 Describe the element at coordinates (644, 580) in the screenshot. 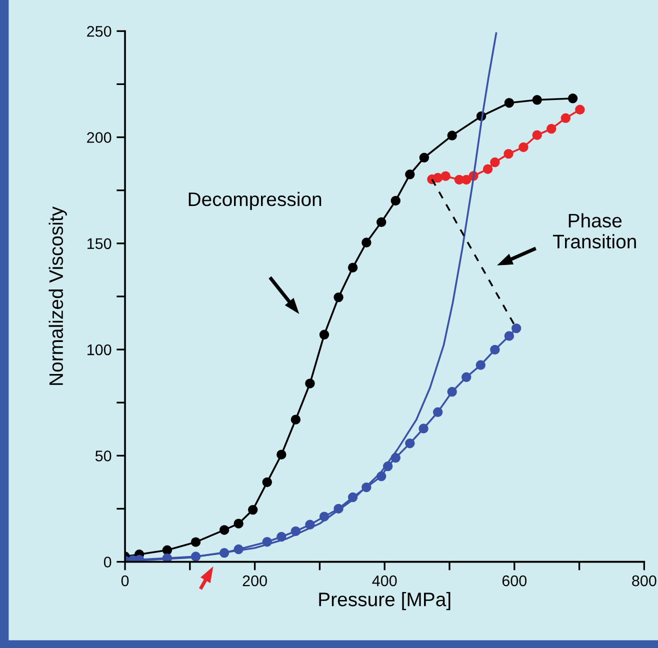

I see `x-tick-label: 800` at that location.